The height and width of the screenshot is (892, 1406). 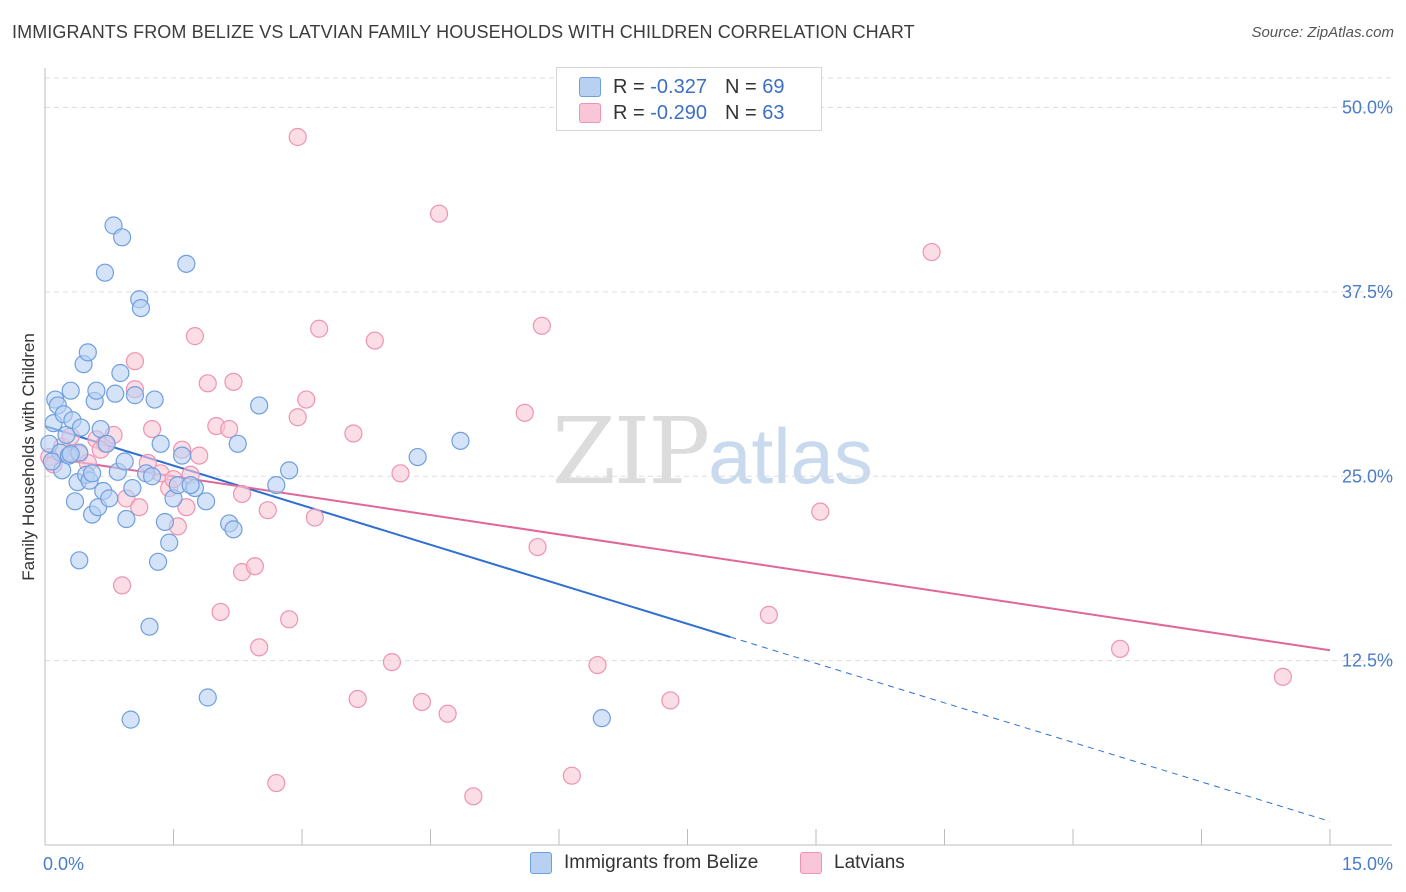 I want to click on stats-row-latvians: R = -0.290 N = 63, so click(x=681, y=113).